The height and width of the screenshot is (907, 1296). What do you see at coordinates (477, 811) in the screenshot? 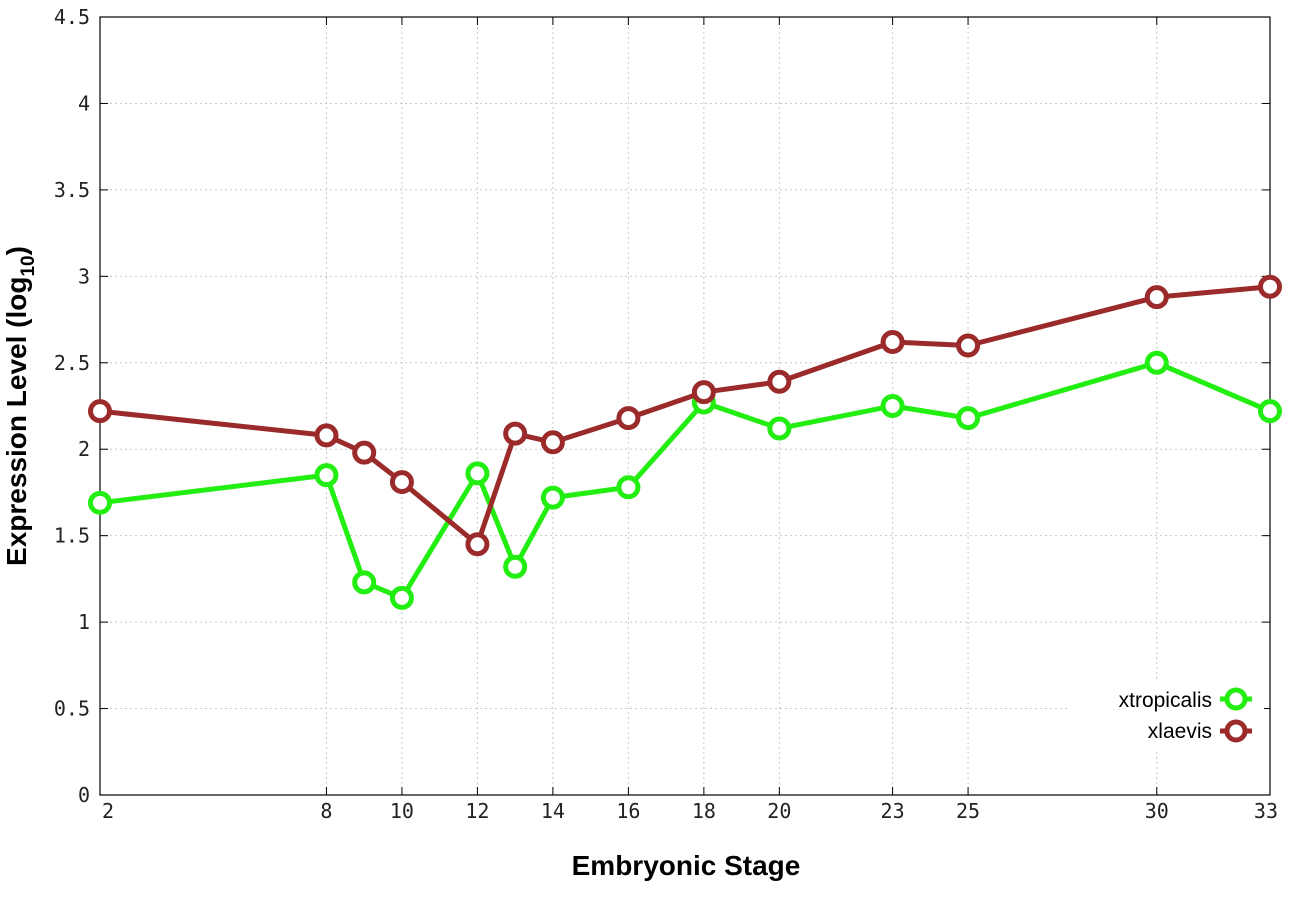
I see `x-tick-label: 12` at bounding box center [477, 811].